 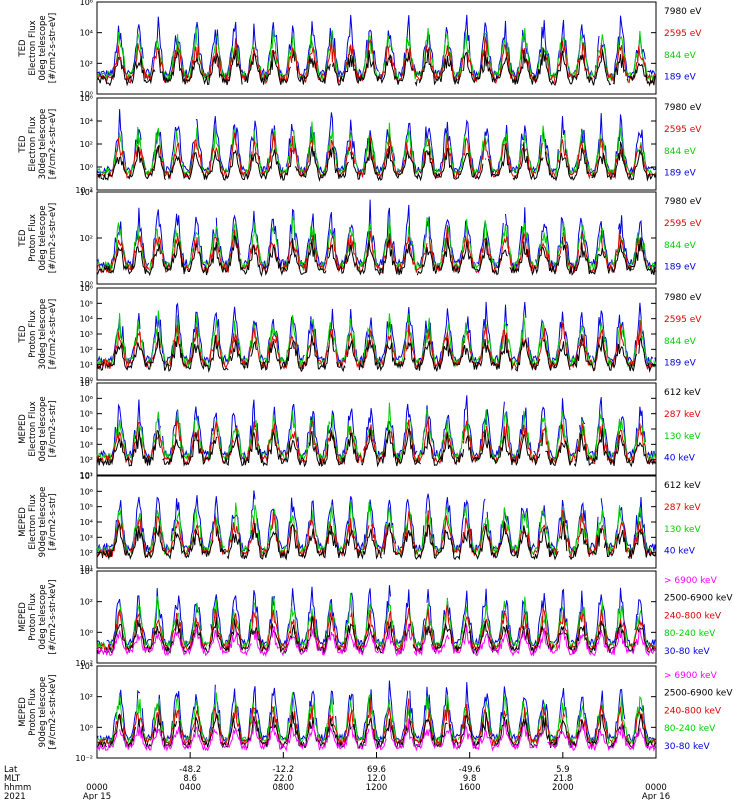 I want to click on x-axis-value: Apr 15, so click(x=97, y=796).